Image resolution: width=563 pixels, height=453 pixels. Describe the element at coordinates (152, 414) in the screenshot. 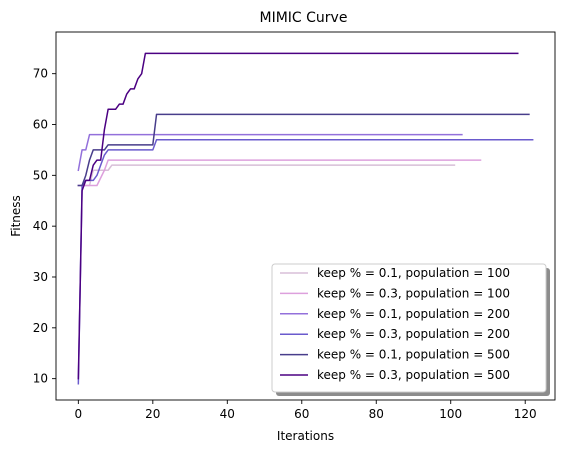

I see `x-tick-label: 20` at that location.